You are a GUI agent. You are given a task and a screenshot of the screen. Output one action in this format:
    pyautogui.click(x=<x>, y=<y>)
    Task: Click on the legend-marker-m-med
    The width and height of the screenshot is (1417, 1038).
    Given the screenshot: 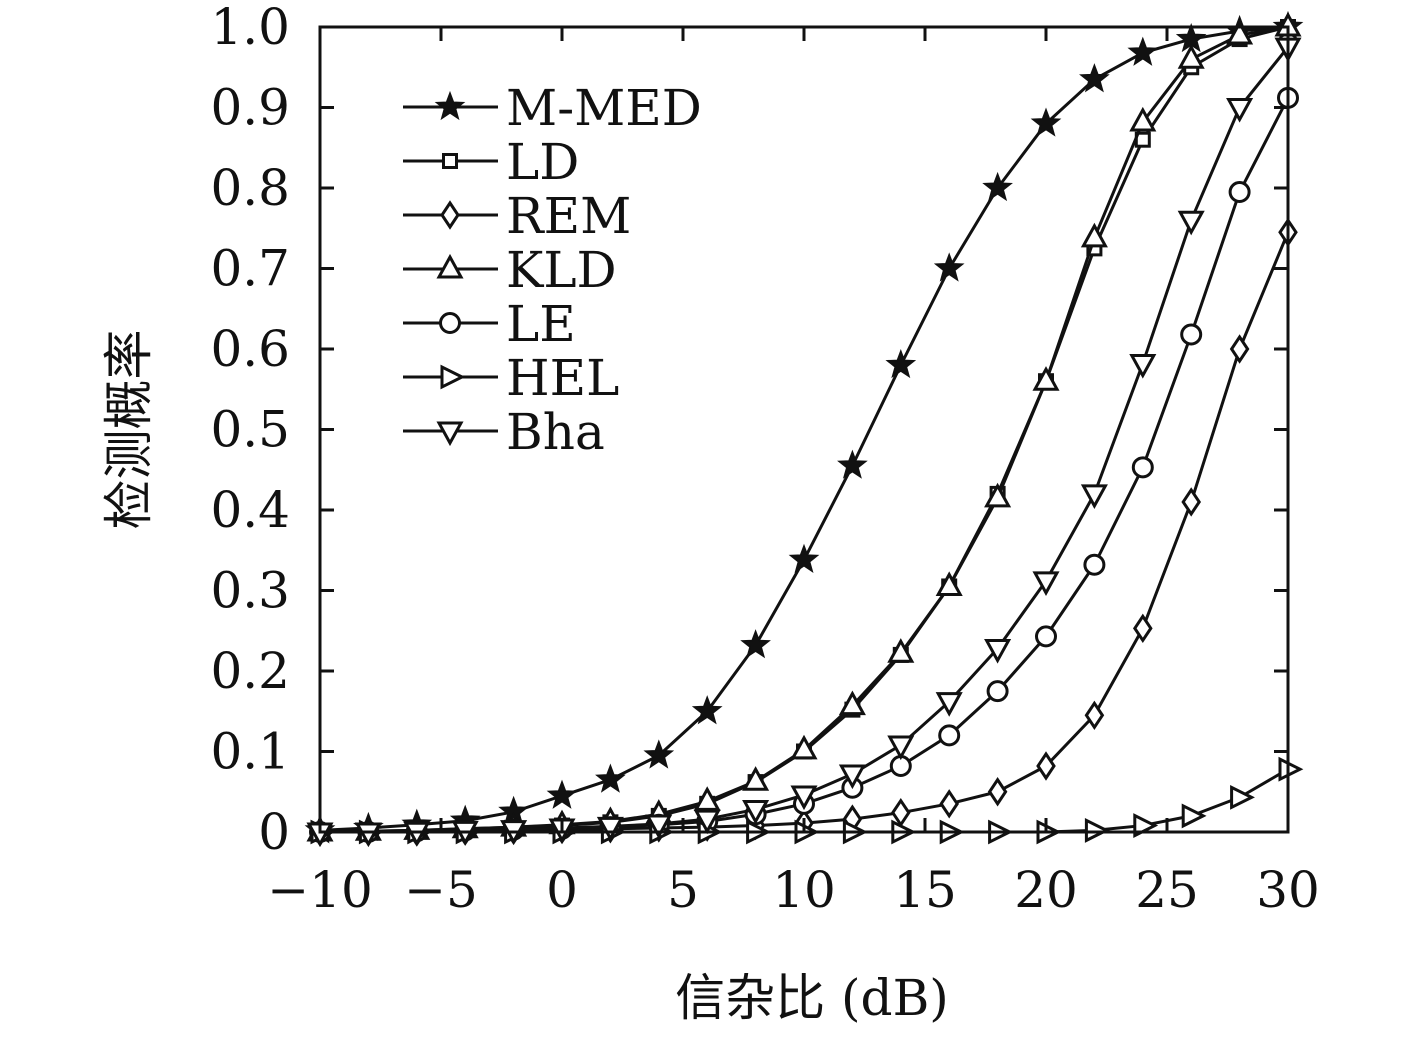 What is the action you would take?
    pyautogui.click(x=450, y=105)
    